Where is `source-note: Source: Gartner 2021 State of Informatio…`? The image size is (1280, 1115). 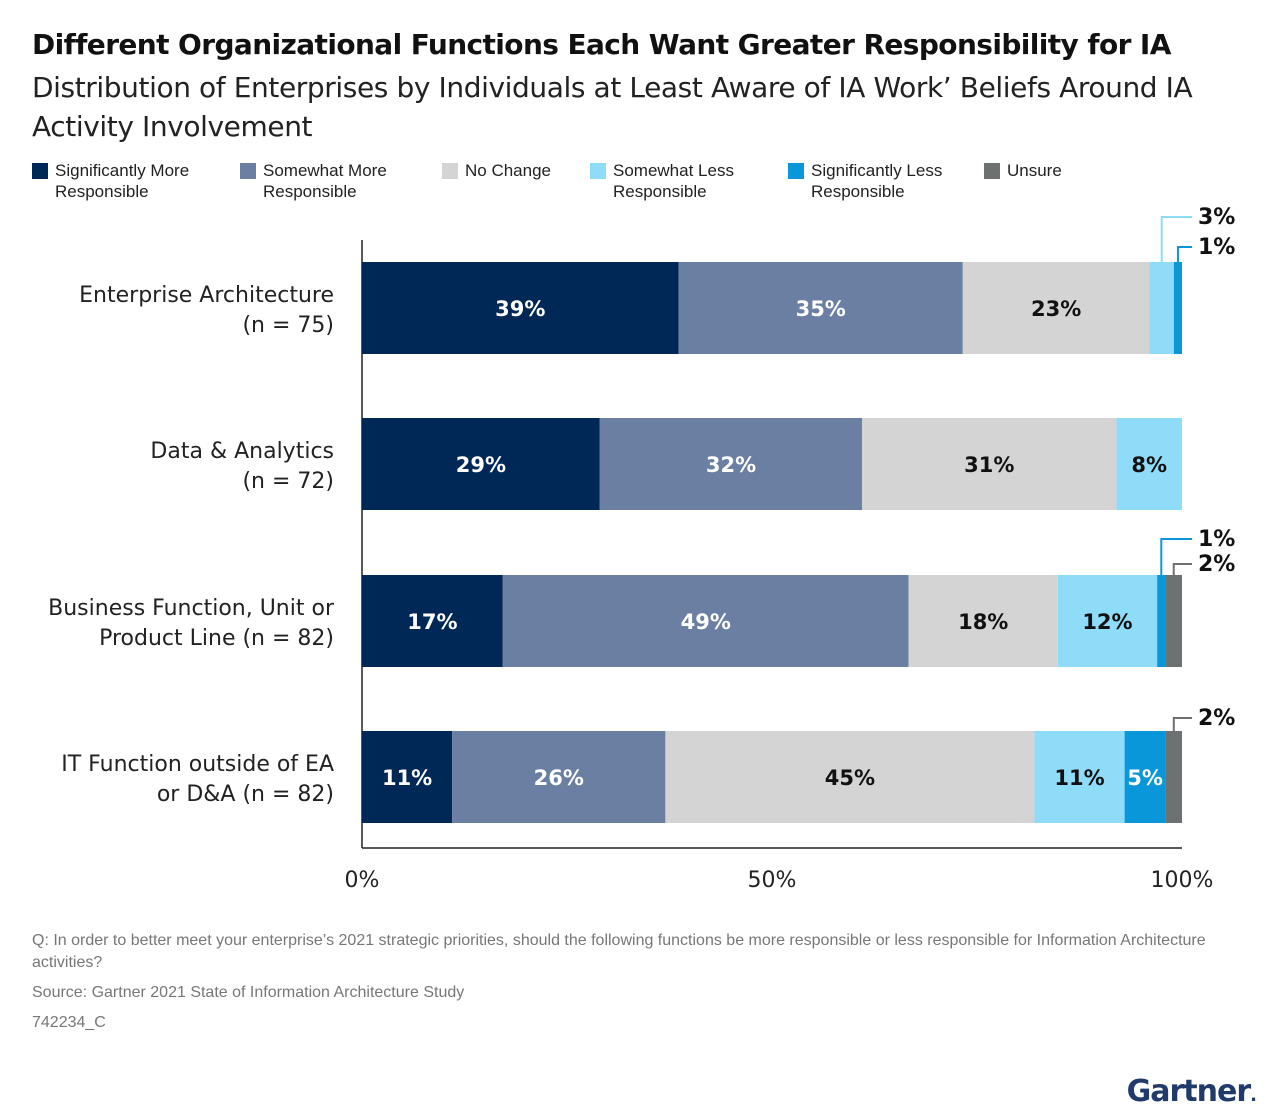
source-note: Source: Gartner 2021 State of Informatio… is located at coordinates (248, 992).